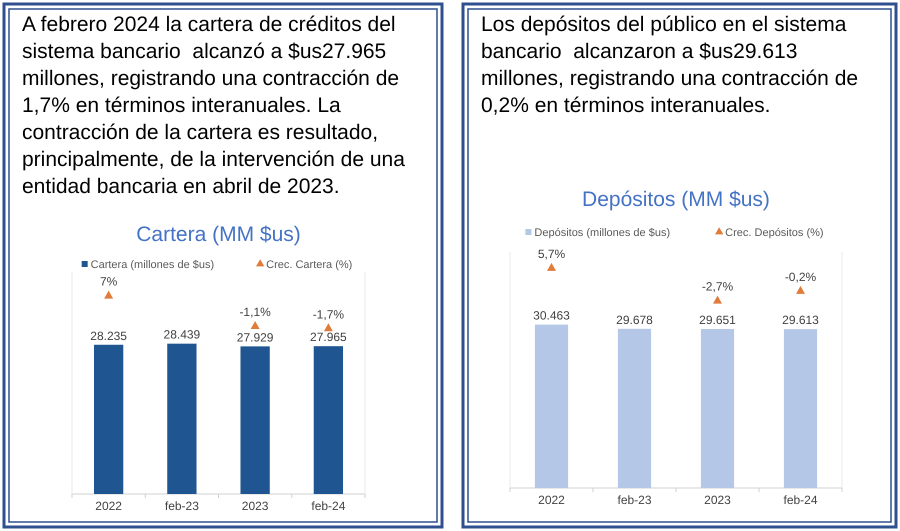 The image size is (900, 531). What do you see at coordinates (635, 319) in the screenshot?
I see `data-label: 29.678` at bounding box center [635, 319].